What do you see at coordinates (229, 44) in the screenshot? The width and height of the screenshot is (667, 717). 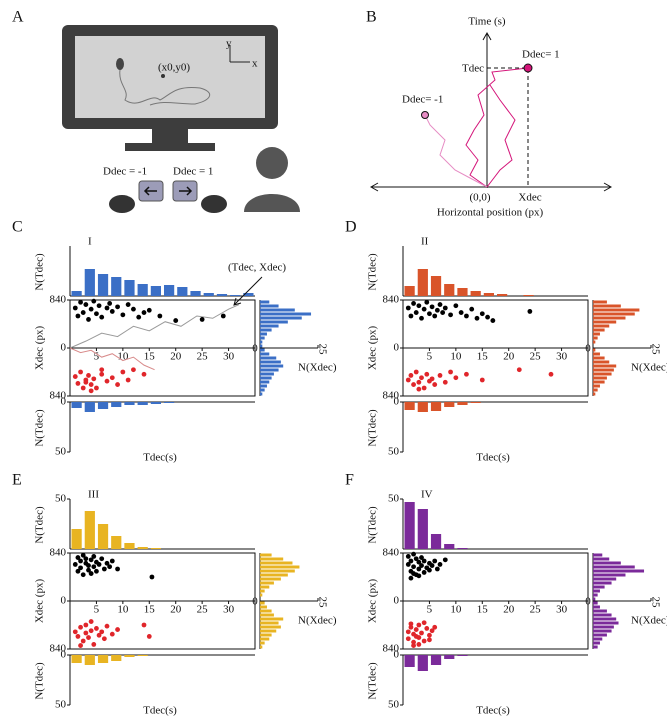 I see `screen-axis-y: y` at bounding box center [229, 44].